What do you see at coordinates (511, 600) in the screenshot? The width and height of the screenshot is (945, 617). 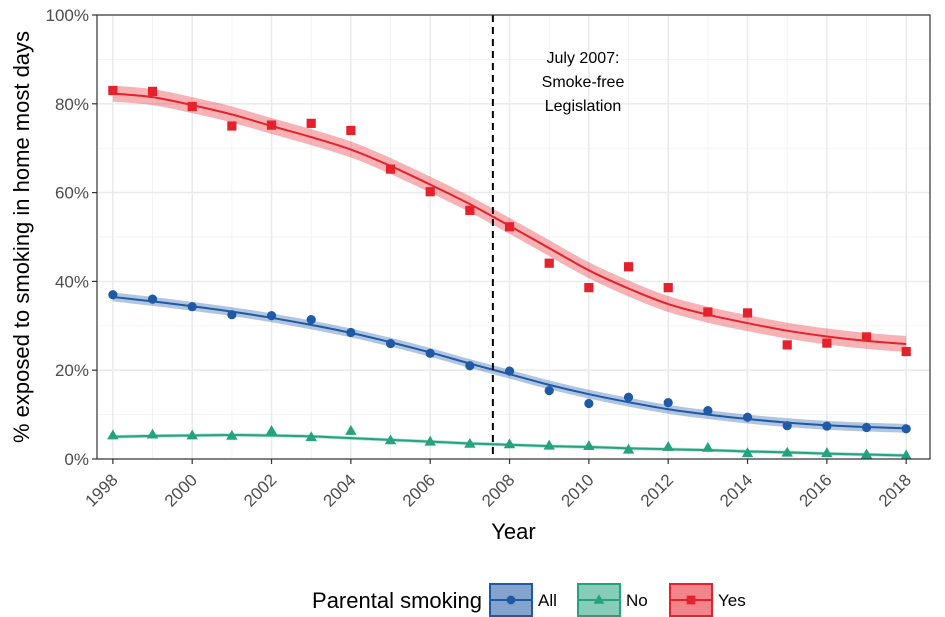 I see `legend-marker-all` at bounding box center [511, 600].